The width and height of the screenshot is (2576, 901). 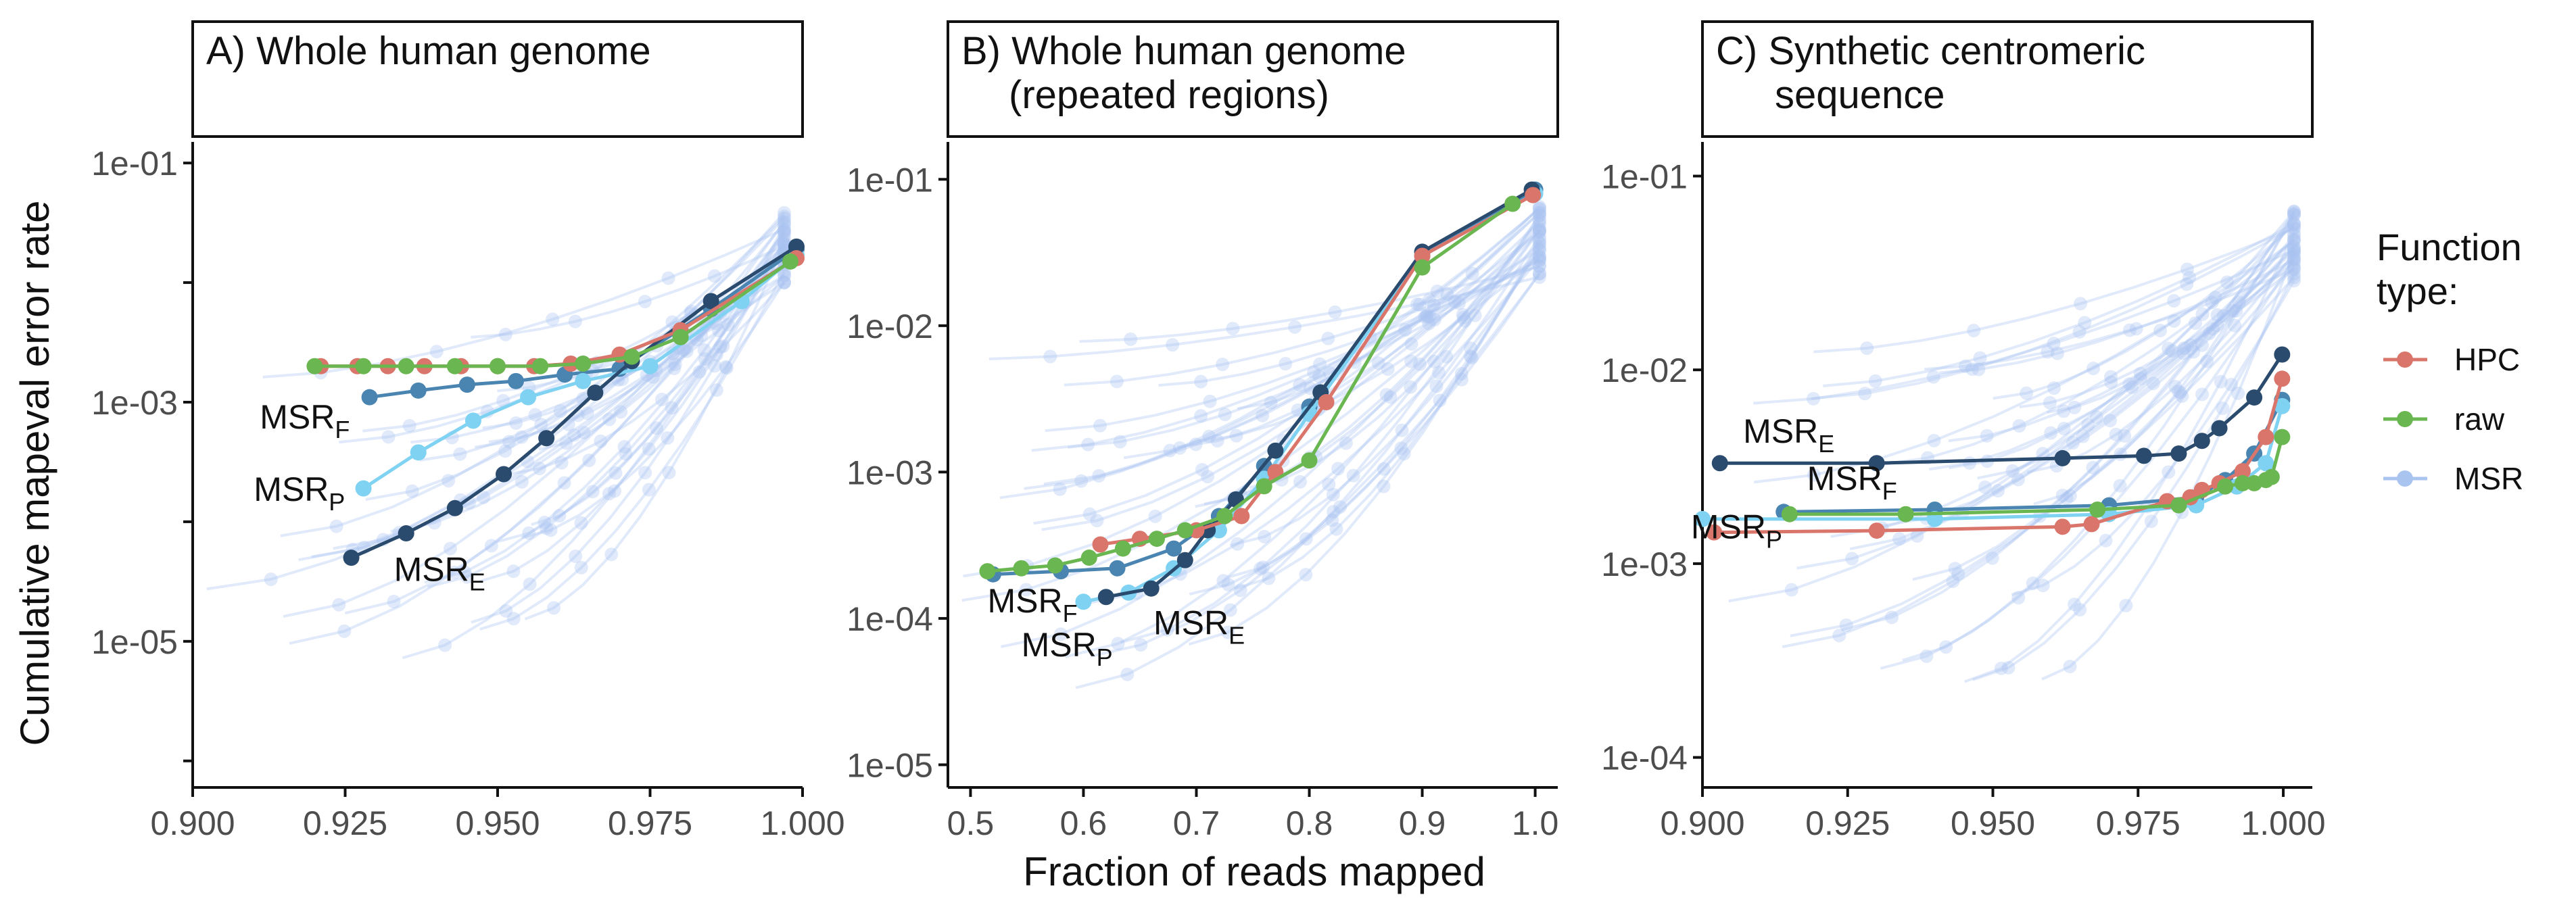 What do you see at coordinates (1169, 95) in the screenshot?
I see `panel-b-title-line2: (repeated regions)` at bounding box center [1169, 95].